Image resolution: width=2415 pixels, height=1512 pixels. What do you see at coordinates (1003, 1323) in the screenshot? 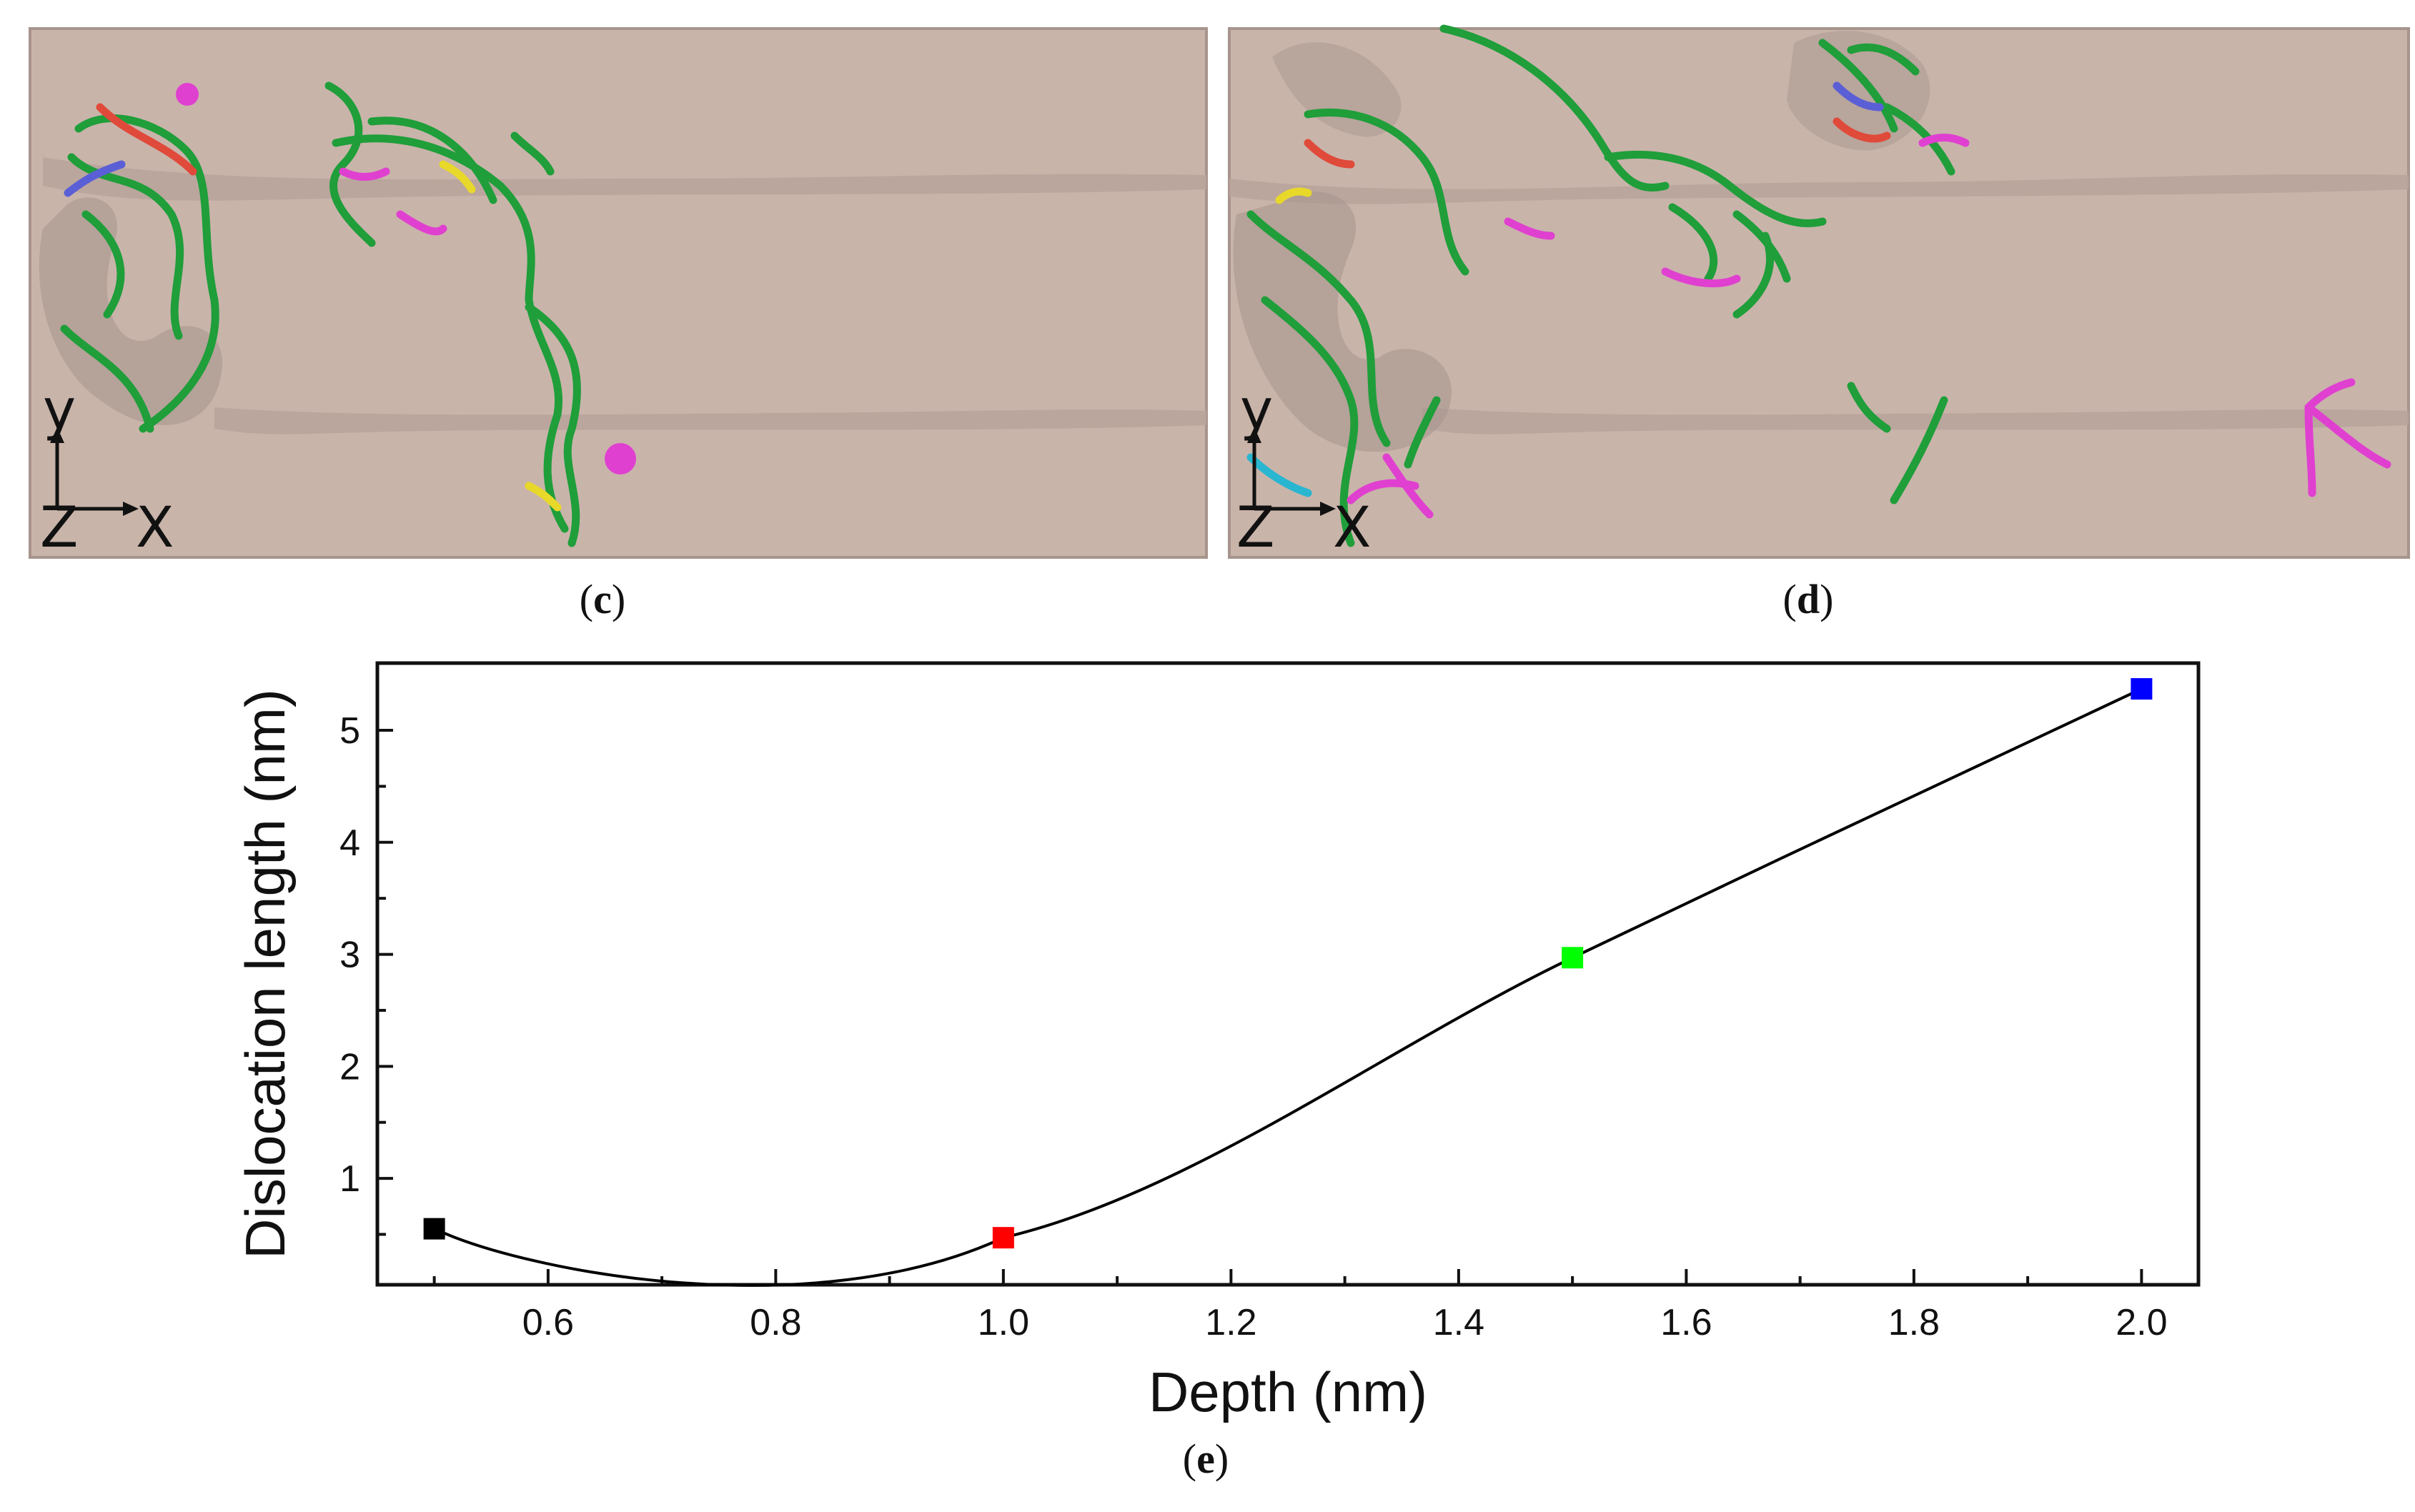
I see `x-tick-label: 1.0` at bounding box center [1003, 1323].